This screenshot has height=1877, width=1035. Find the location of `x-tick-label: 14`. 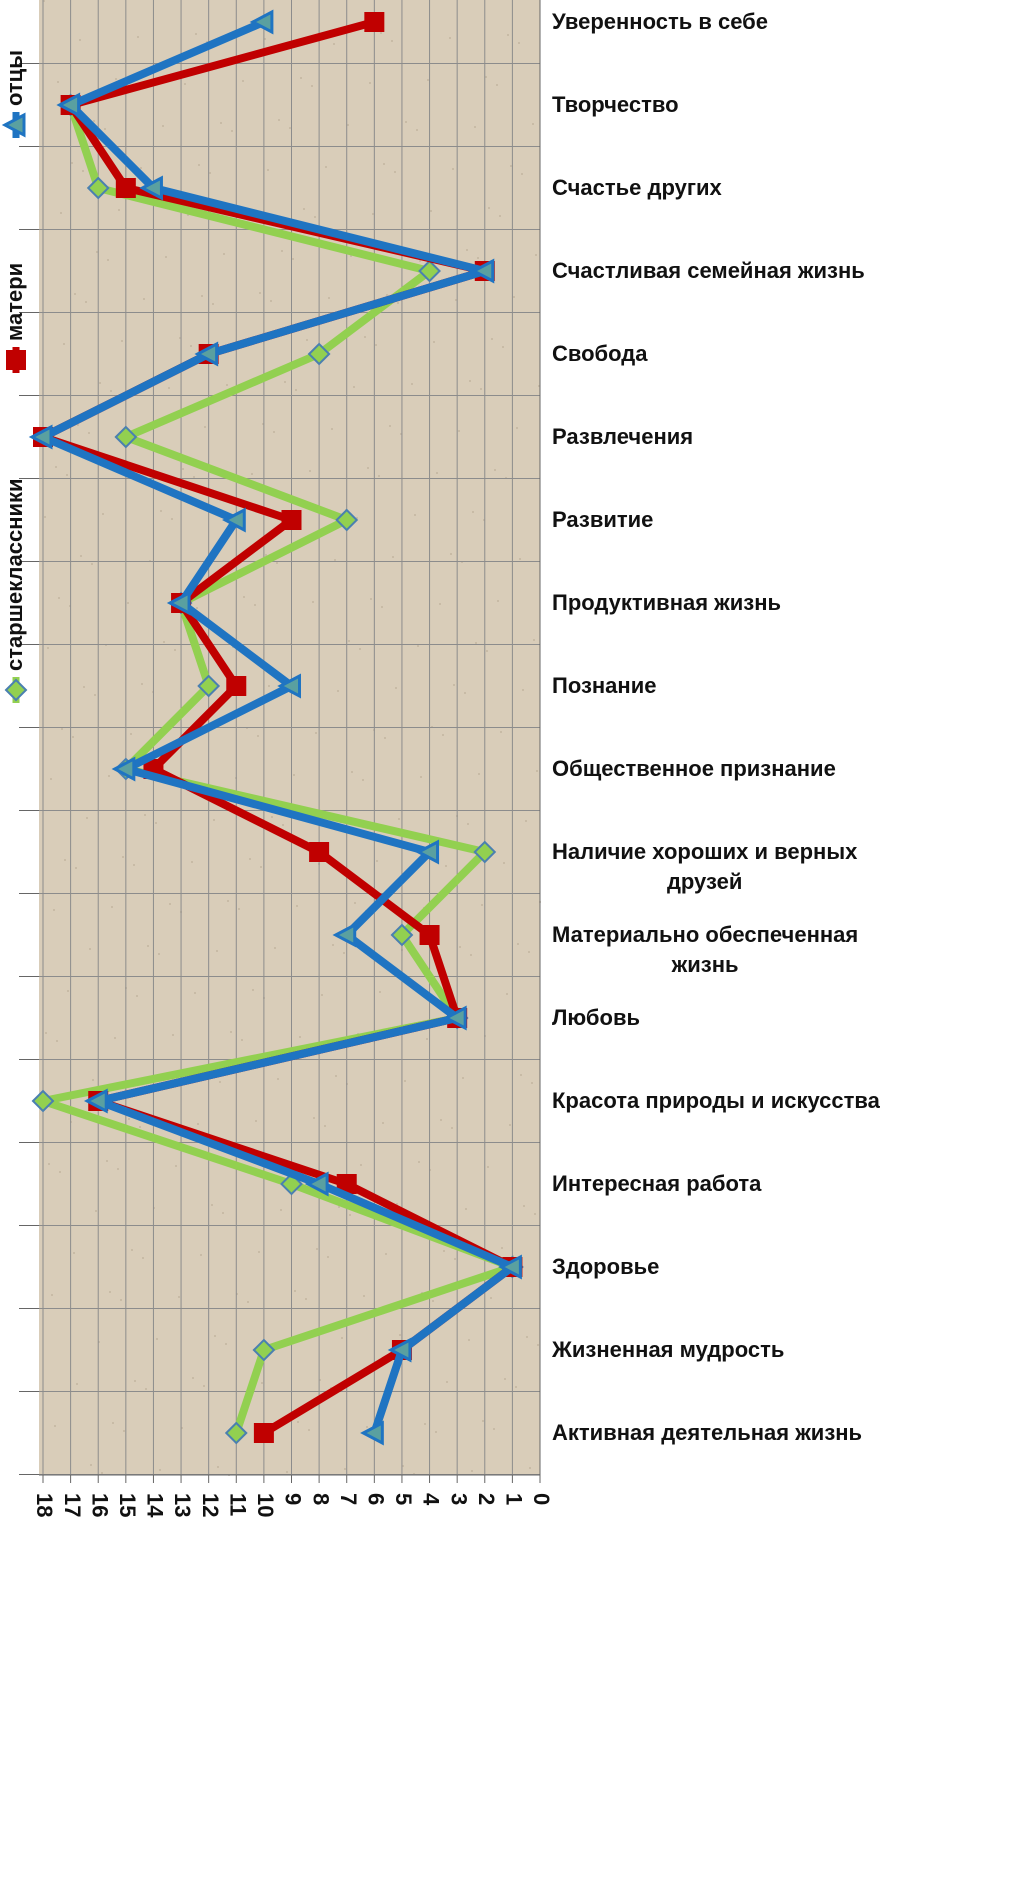

x-tick-label: 14 is located at coordinates (155, 1505).